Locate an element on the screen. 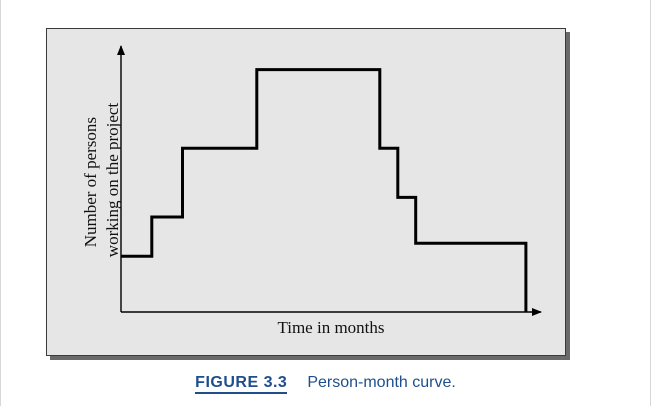  y-axis-label-line-2: working on the project is located at coordinates (112, 180).